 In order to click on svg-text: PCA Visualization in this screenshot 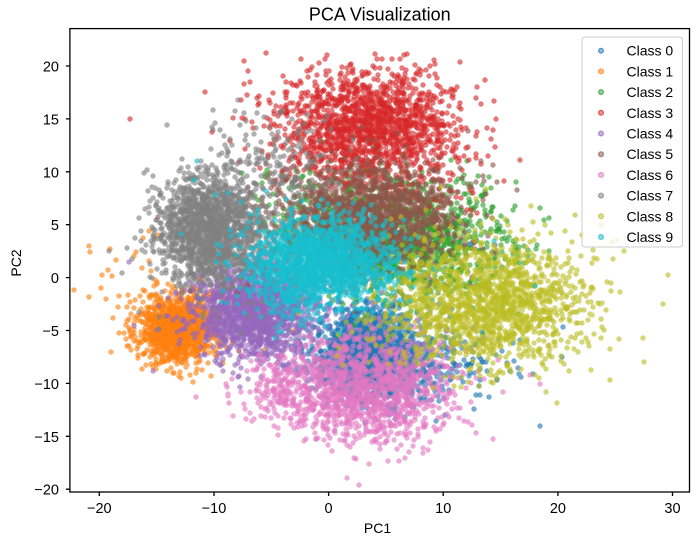, I will do `click(380, 15)`.